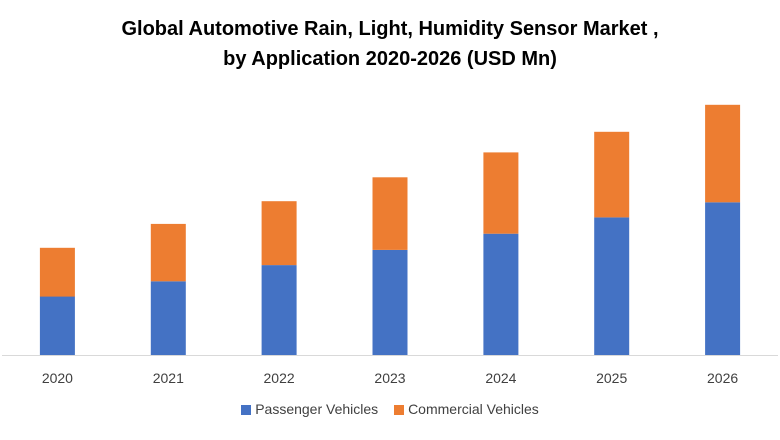 The width and height of the screenshot is (780, 440). What do you see at coordinates (723, 279) in the screenshot?
I see `bar-passenger-vehicles-2026` at bounding box center [723, 279].